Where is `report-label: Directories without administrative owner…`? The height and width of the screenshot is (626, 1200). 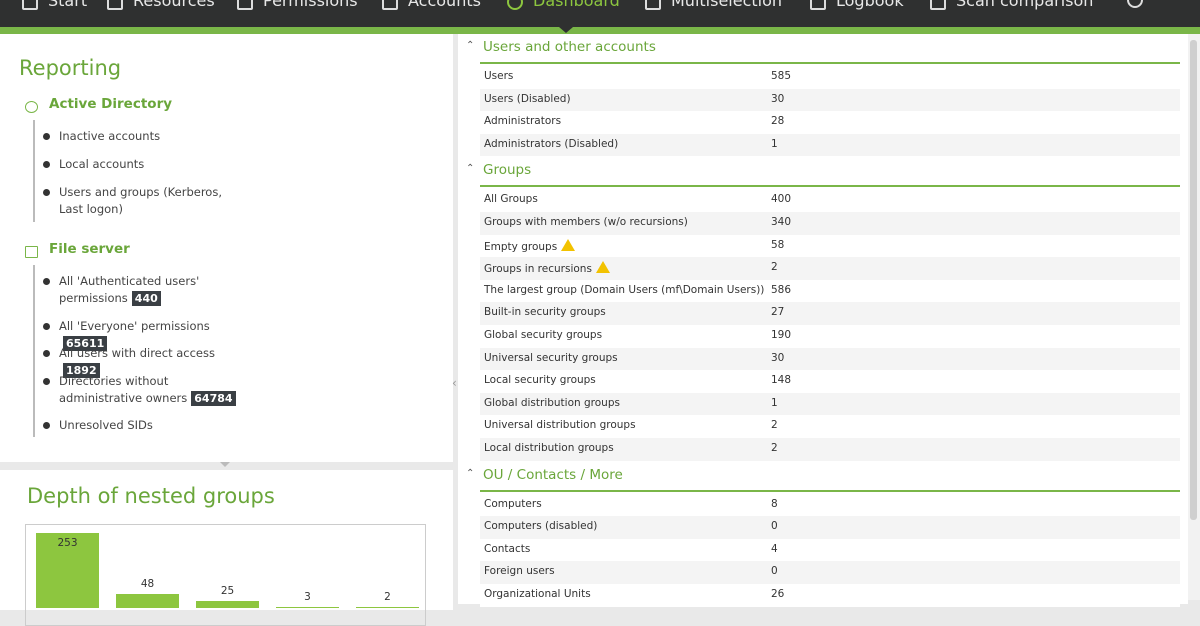 report-label: Directories without administrative owner… is located at coordinates (123, 389).